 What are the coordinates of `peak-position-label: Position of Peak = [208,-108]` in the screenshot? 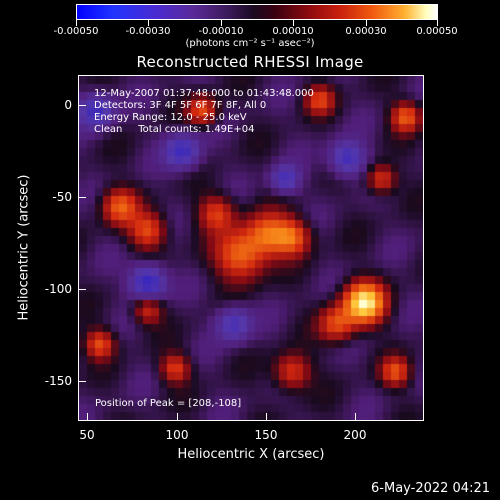 It's located at (168, 403).